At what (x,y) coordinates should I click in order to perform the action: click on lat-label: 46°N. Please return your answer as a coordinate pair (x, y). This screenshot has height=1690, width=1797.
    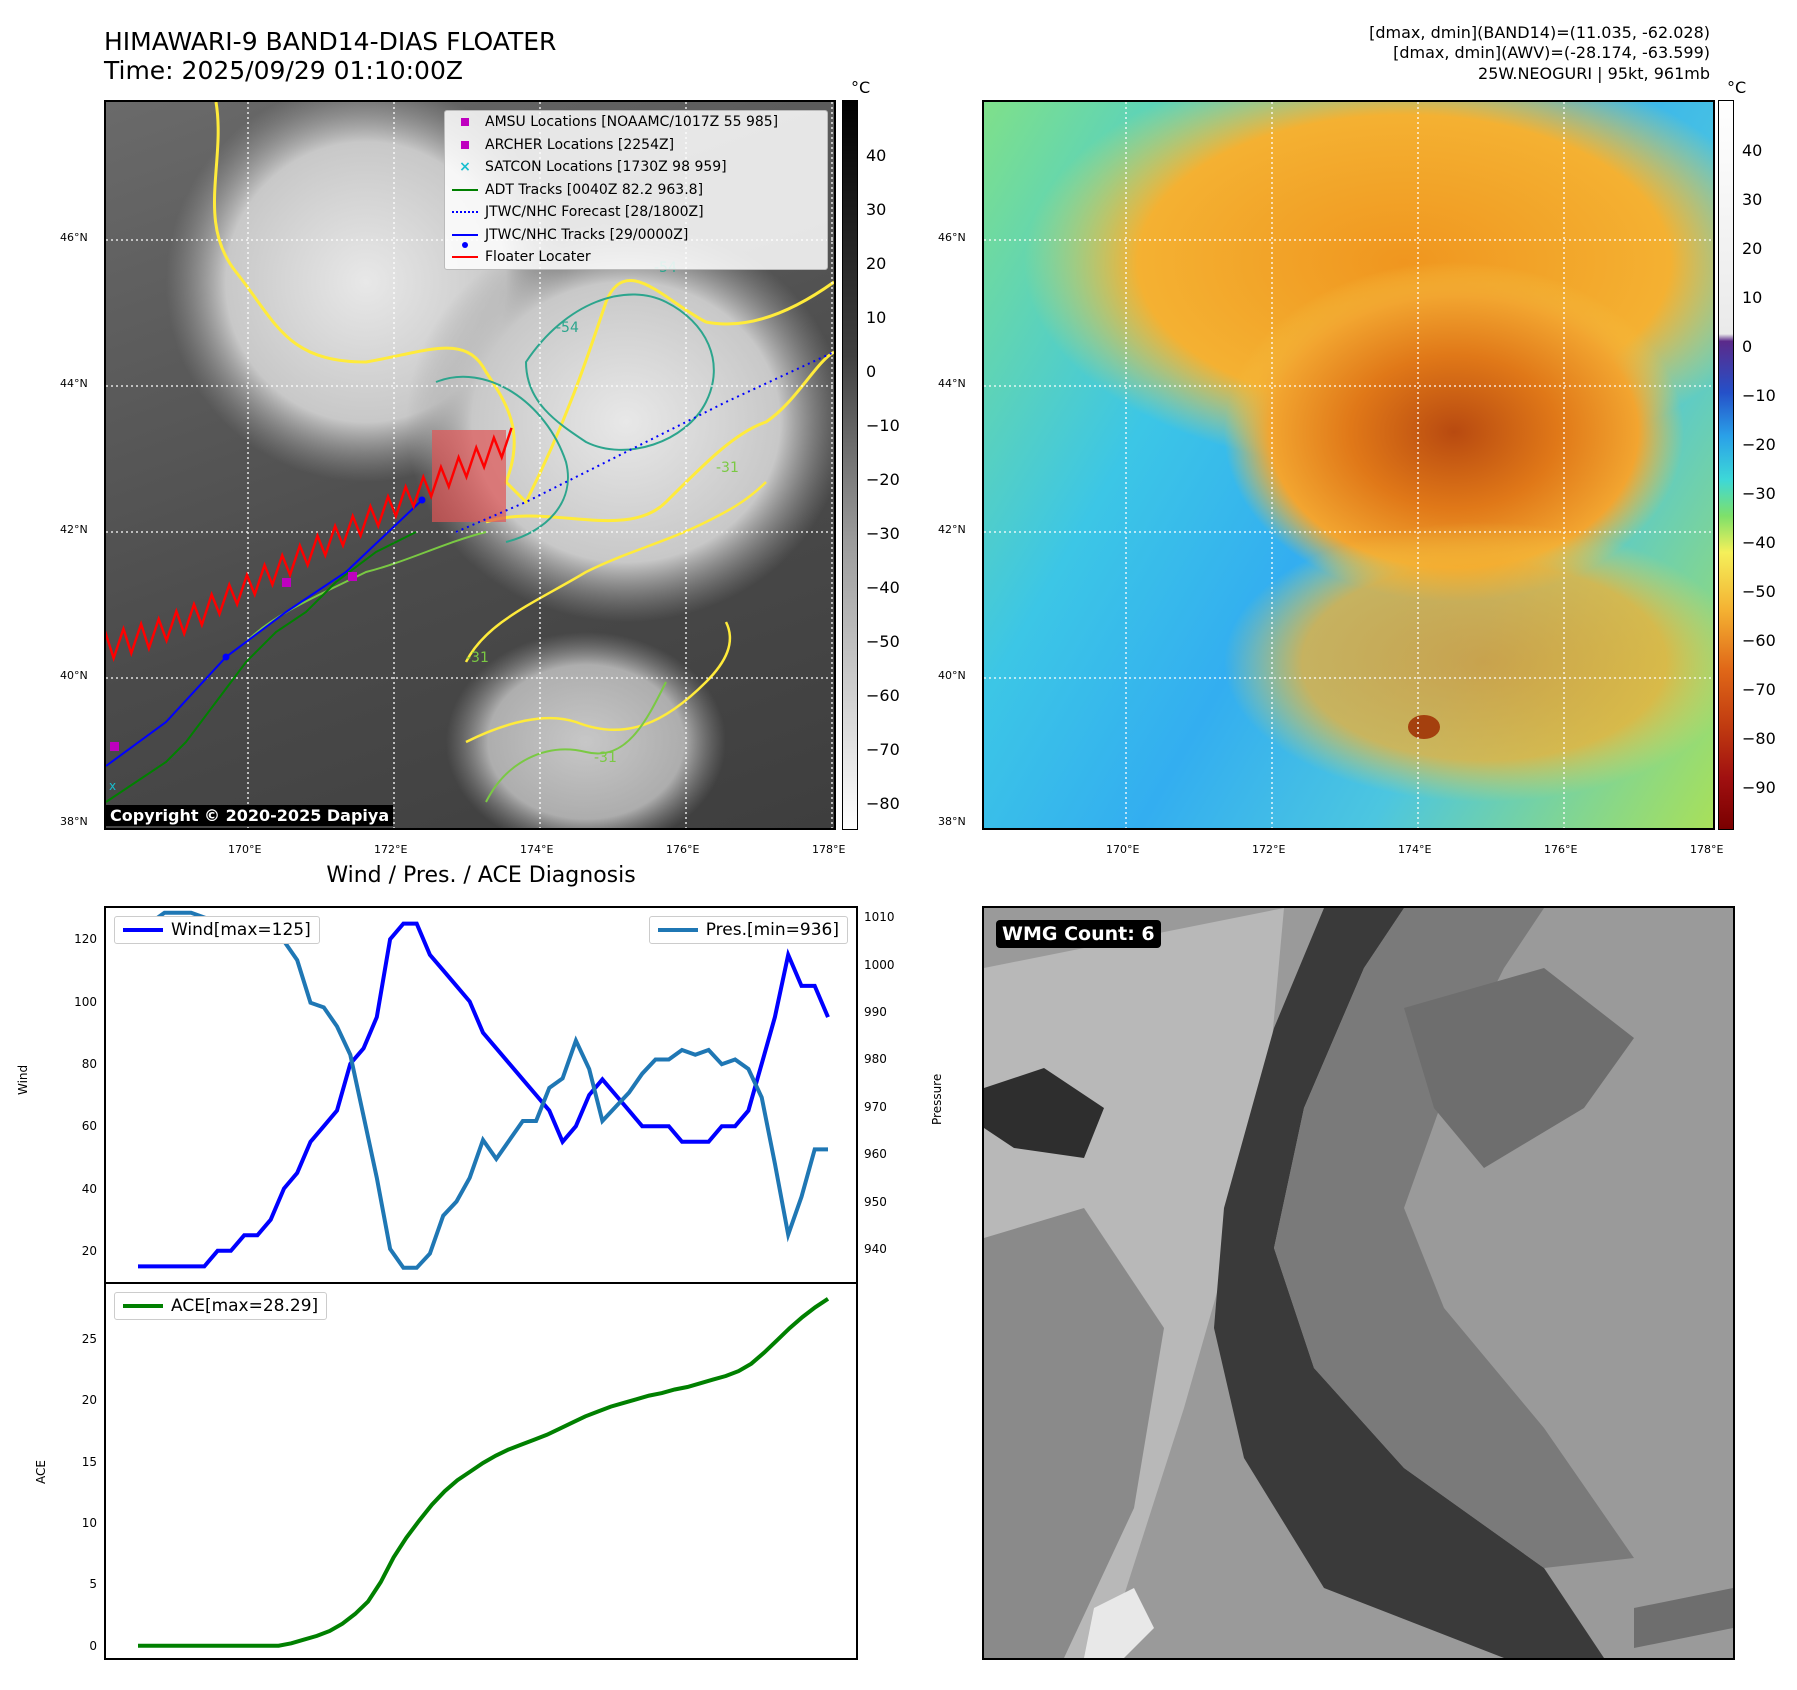
    Looking at the image, I should click on (952, 237).